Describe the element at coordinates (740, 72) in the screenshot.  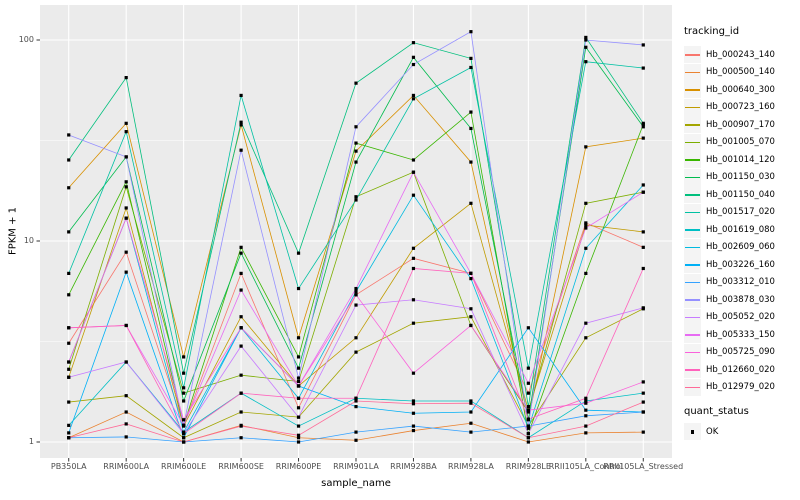
I see `legend-label: Hb_000500_140` at that location.